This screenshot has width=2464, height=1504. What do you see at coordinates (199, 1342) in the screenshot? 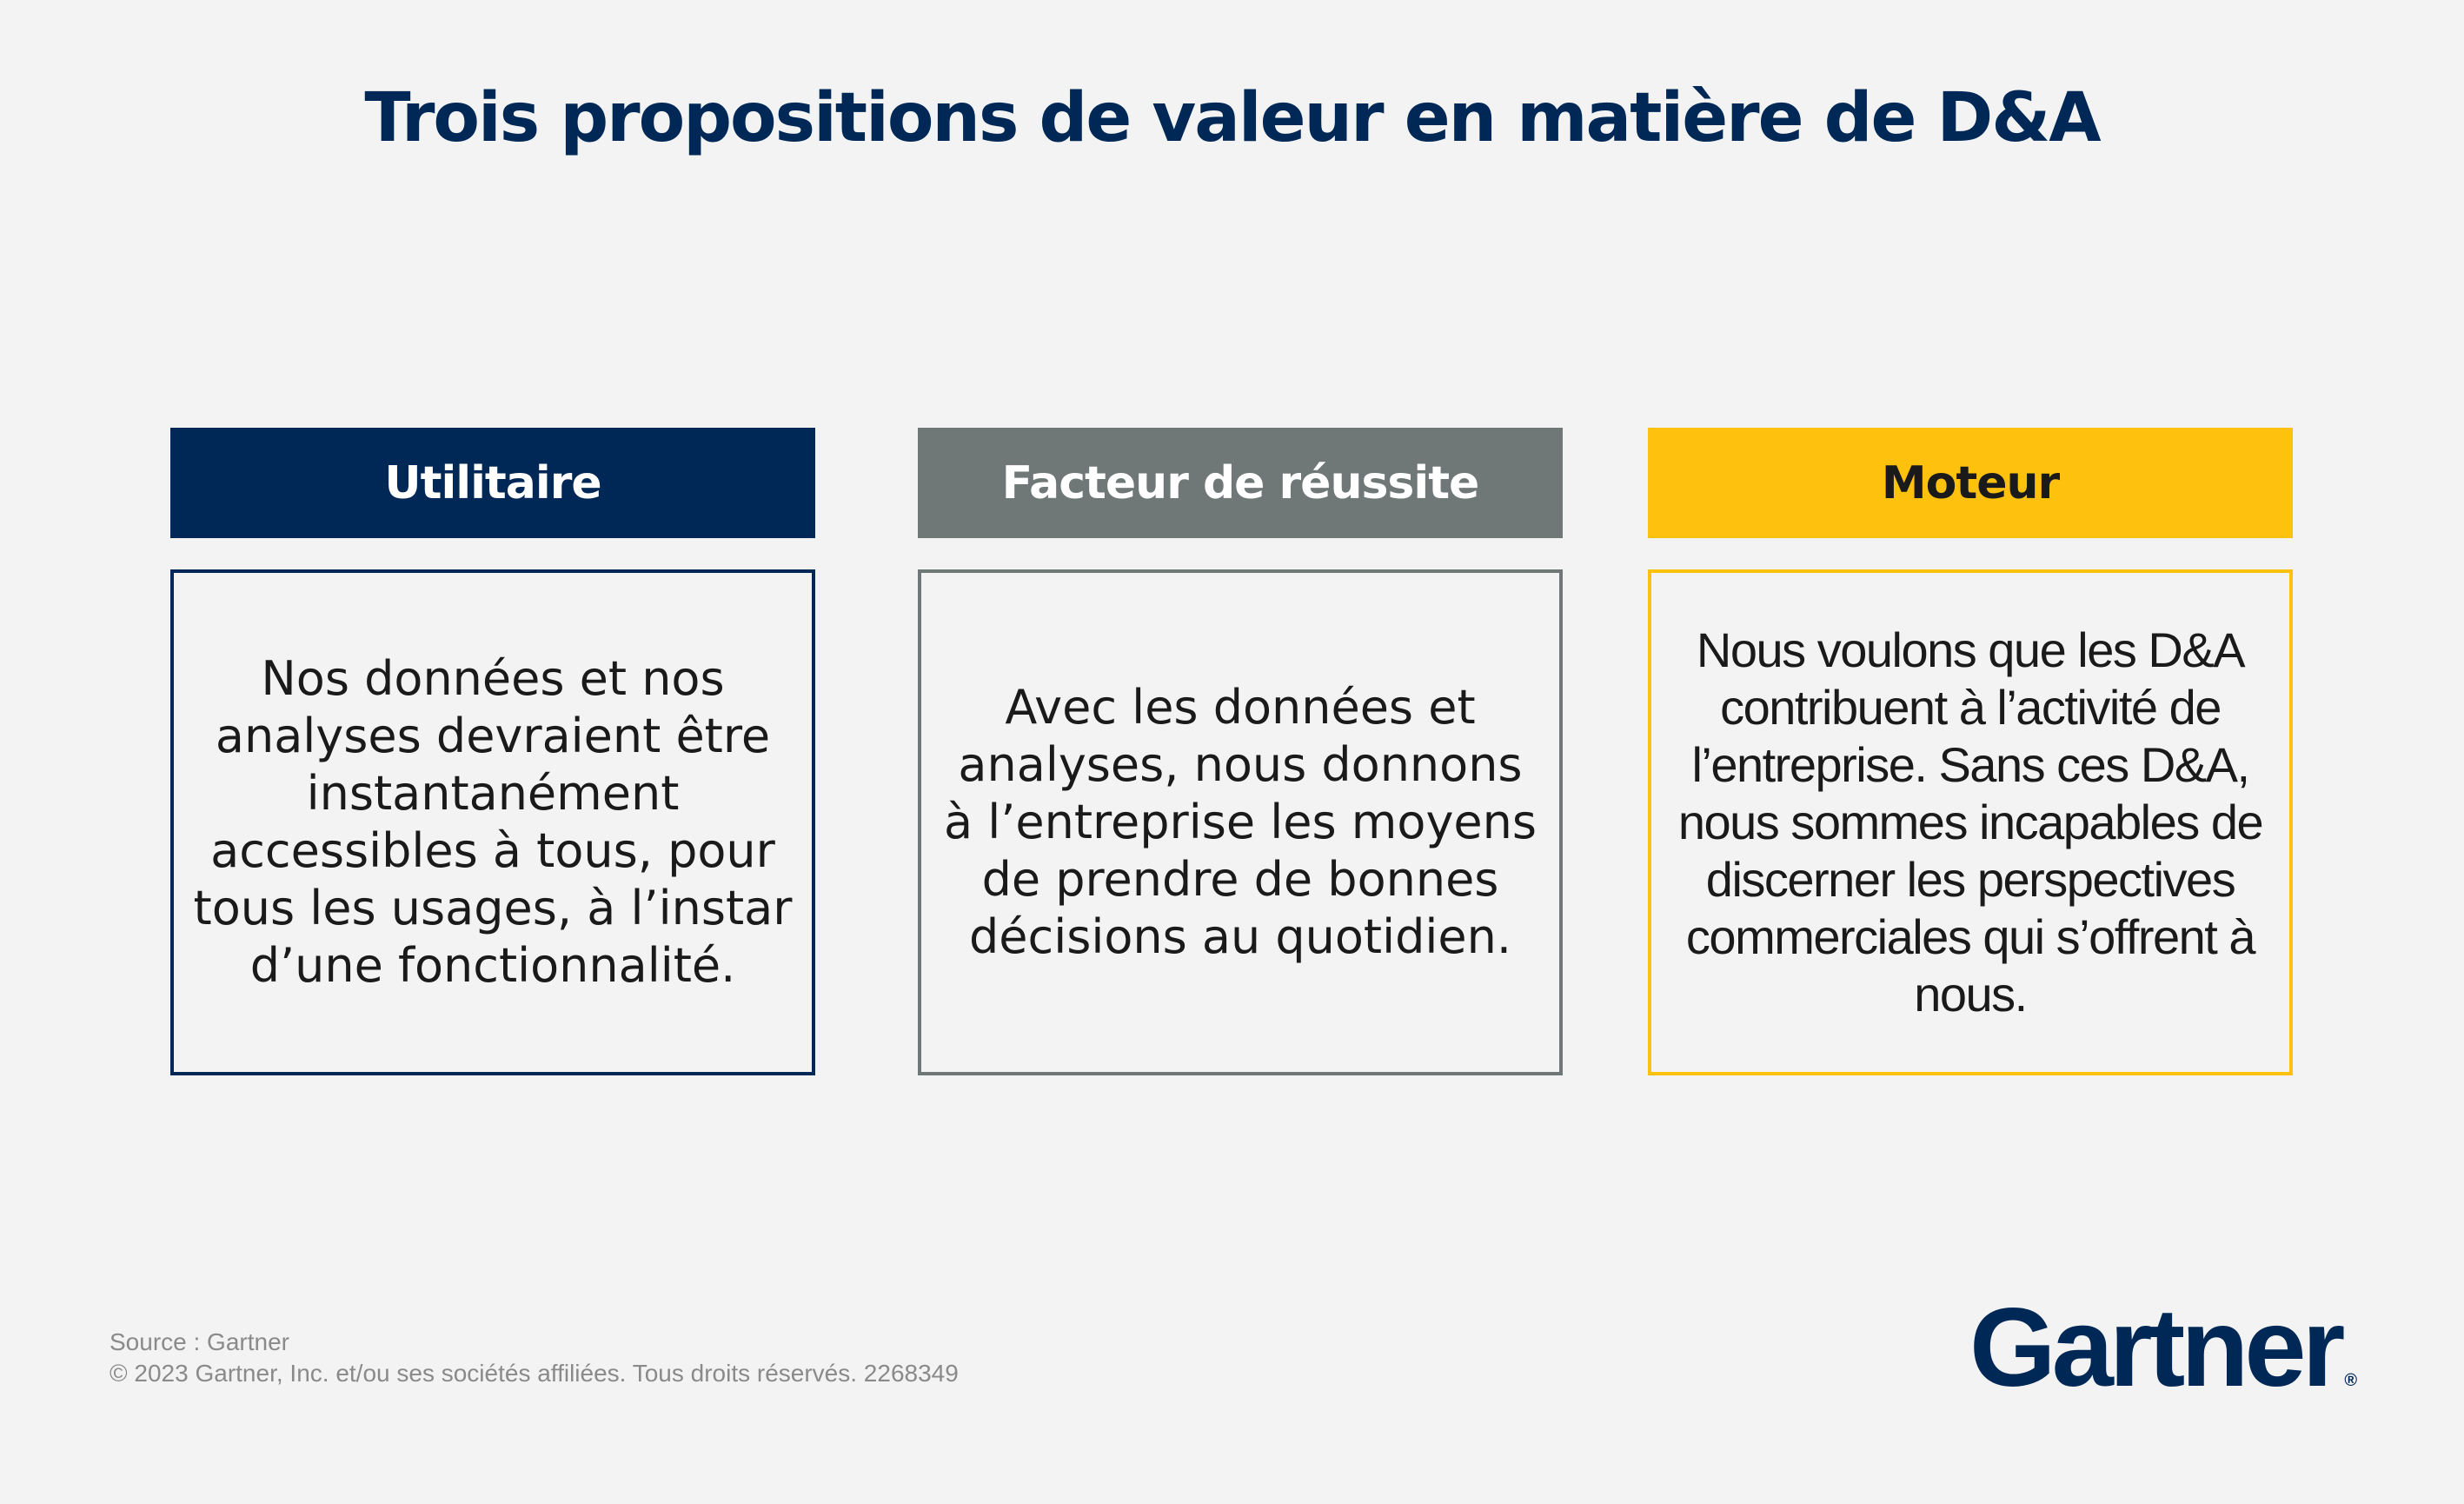
I see `source-line: Source : Gartner` at bounding box center [199, 1342].